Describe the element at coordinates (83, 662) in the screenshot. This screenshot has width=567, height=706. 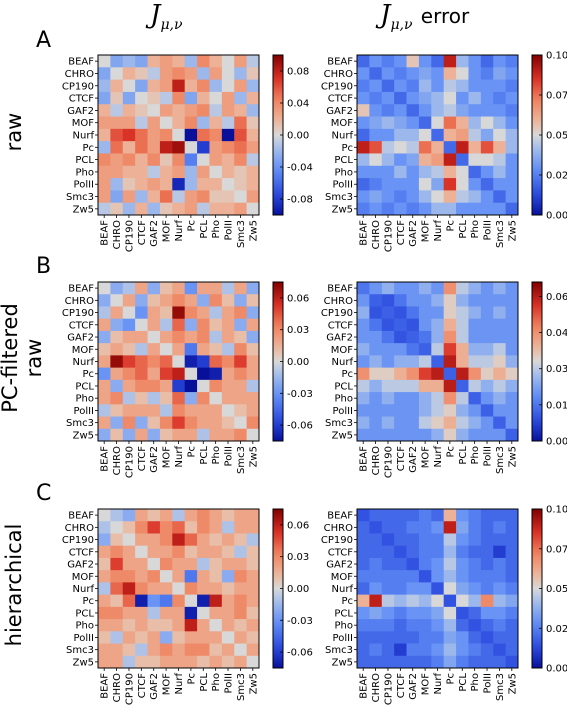
I see `y-tick-label: Zw5` at that location.